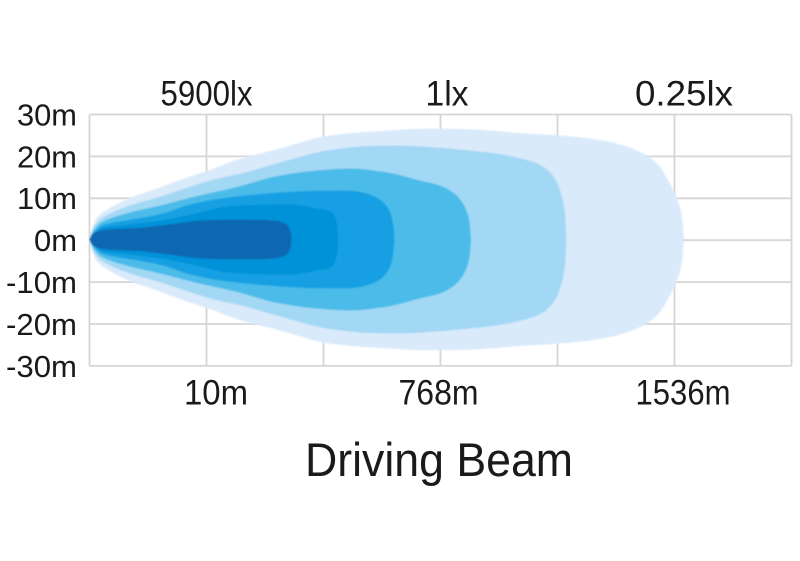  I want to click on svg-text: 0m, so click(55, 240).